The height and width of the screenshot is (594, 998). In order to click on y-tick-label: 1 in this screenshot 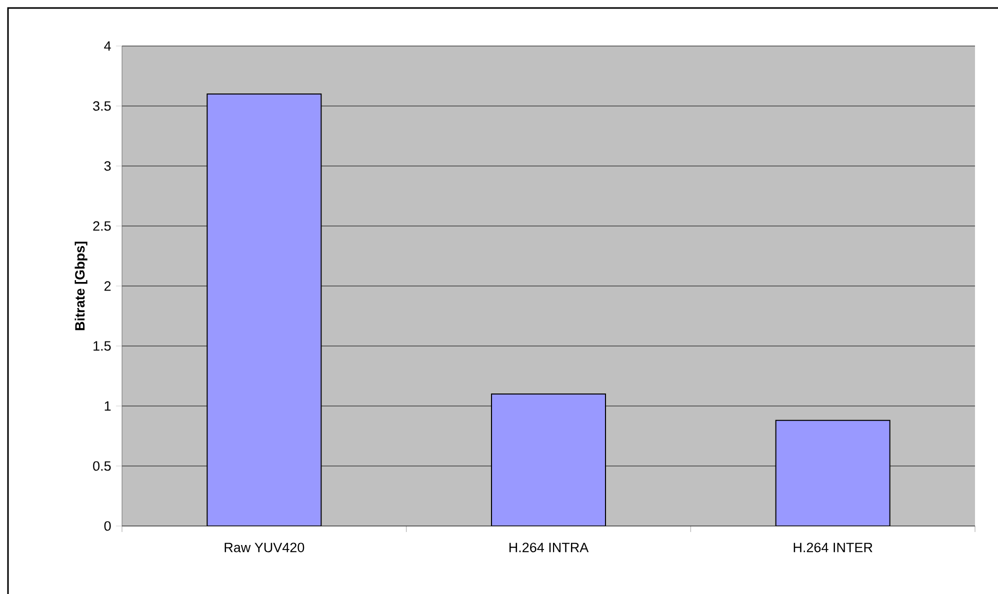, I will do `click(107, 406)`.